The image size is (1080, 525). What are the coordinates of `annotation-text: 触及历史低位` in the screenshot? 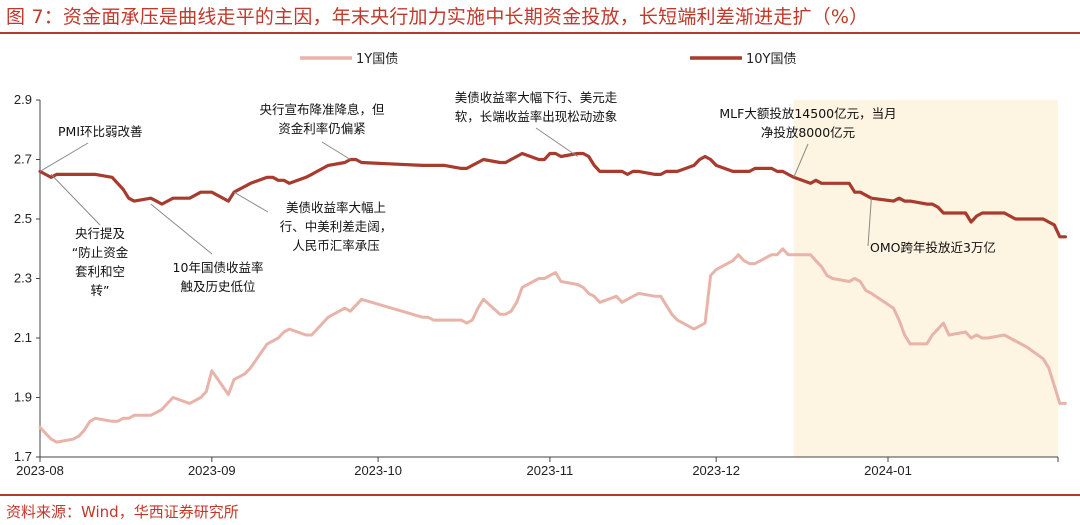 It's located at (217, 286).